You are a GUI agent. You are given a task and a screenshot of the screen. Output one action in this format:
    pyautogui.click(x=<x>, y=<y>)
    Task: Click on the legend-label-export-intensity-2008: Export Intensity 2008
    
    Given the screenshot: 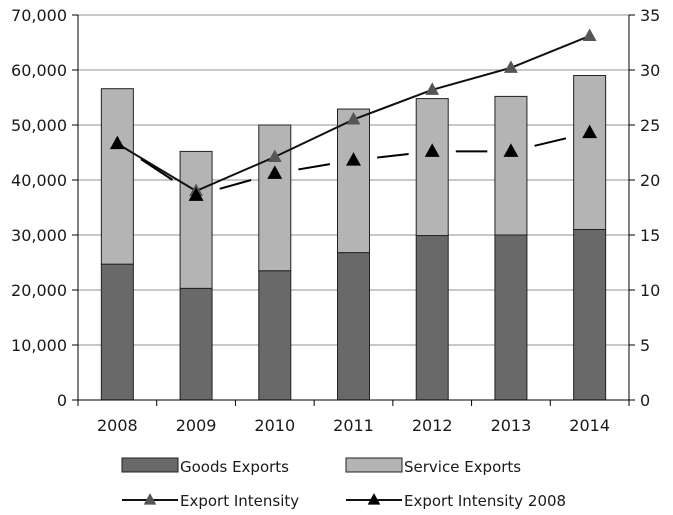 What is the action you would take?
    pyautogui.click(x=485, y=501)
    